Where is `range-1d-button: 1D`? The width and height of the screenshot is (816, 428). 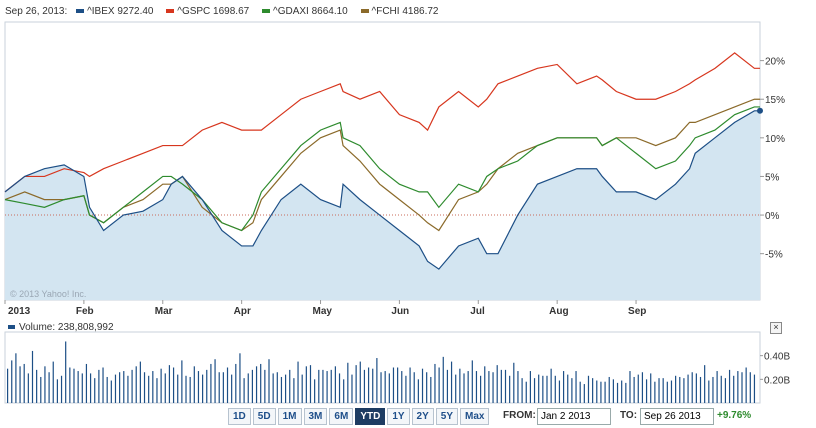 range-1d-button: 1D is located at coordinates (239, 416).